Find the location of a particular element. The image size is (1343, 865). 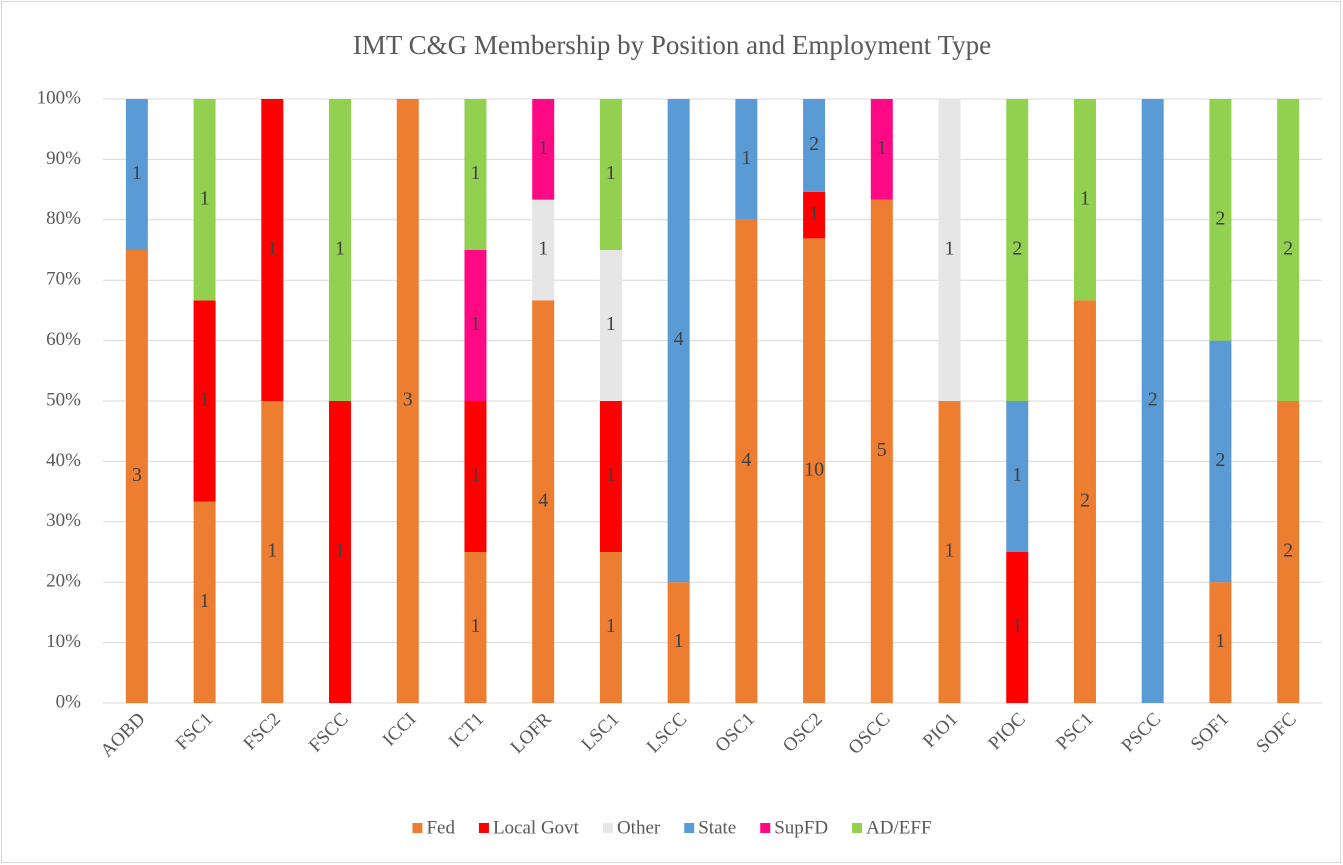

legend-label: Local Govt is located at coordinates (536, 827).